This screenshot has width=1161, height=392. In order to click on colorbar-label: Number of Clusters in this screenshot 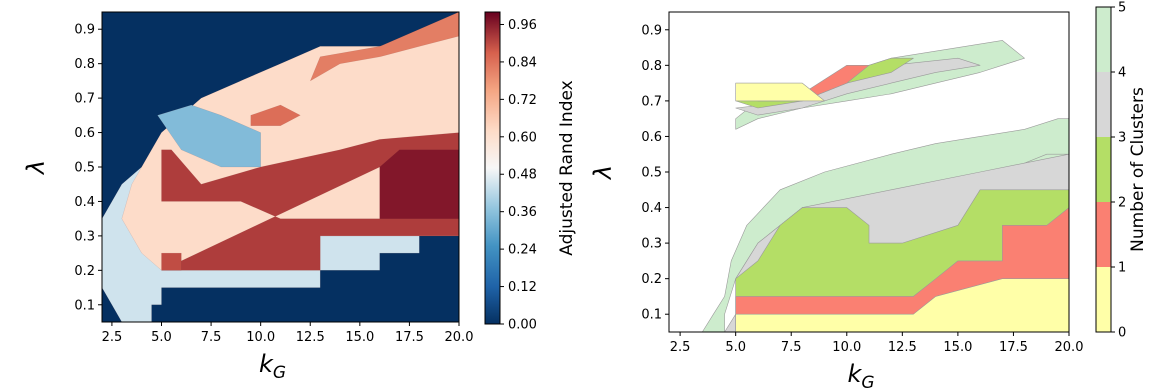, I will do `click(1138, 169)`.